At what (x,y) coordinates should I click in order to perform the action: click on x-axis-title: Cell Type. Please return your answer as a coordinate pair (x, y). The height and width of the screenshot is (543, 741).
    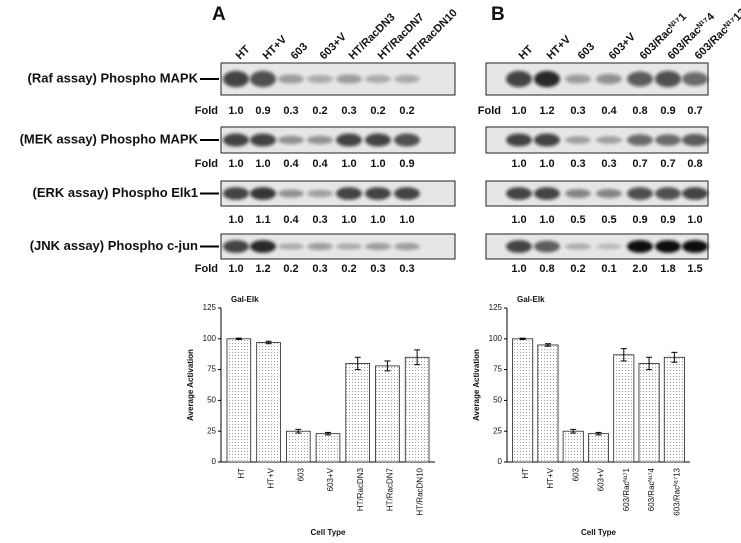
    Looking at the image, I should click on (329, 532).